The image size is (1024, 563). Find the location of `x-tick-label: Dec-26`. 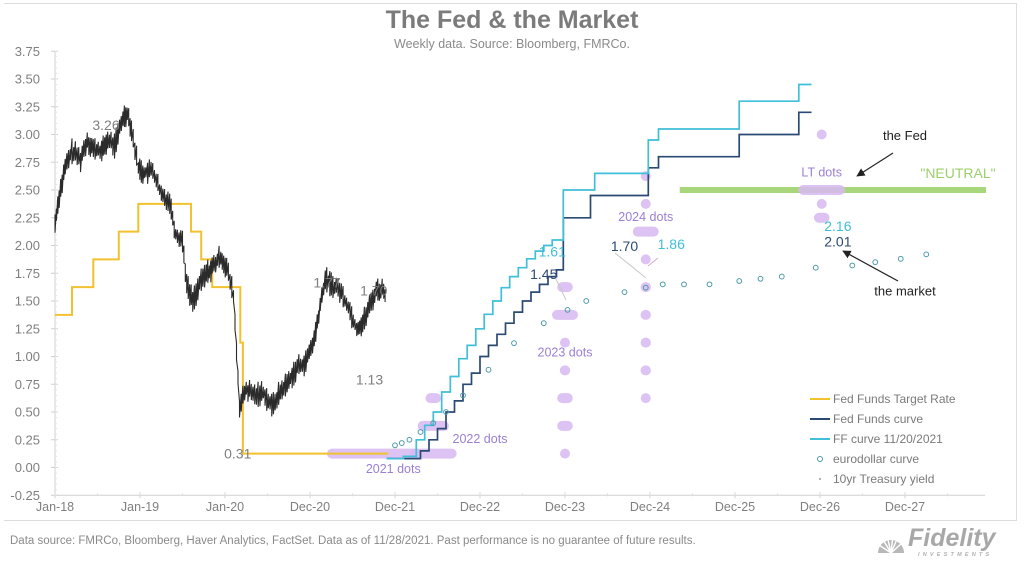

x-tick-label: Dec-26 is located at coordinates (820, 507).